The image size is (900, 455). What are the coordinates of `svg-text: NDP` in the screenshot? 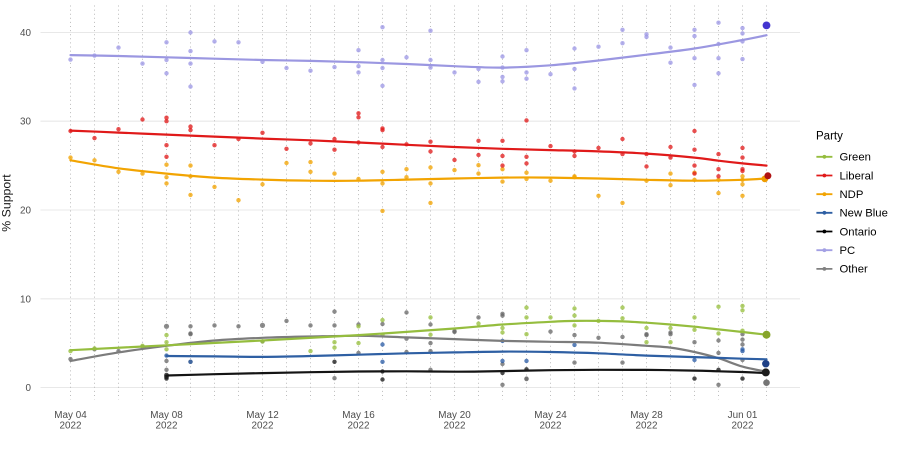 It's located at (852, 195).